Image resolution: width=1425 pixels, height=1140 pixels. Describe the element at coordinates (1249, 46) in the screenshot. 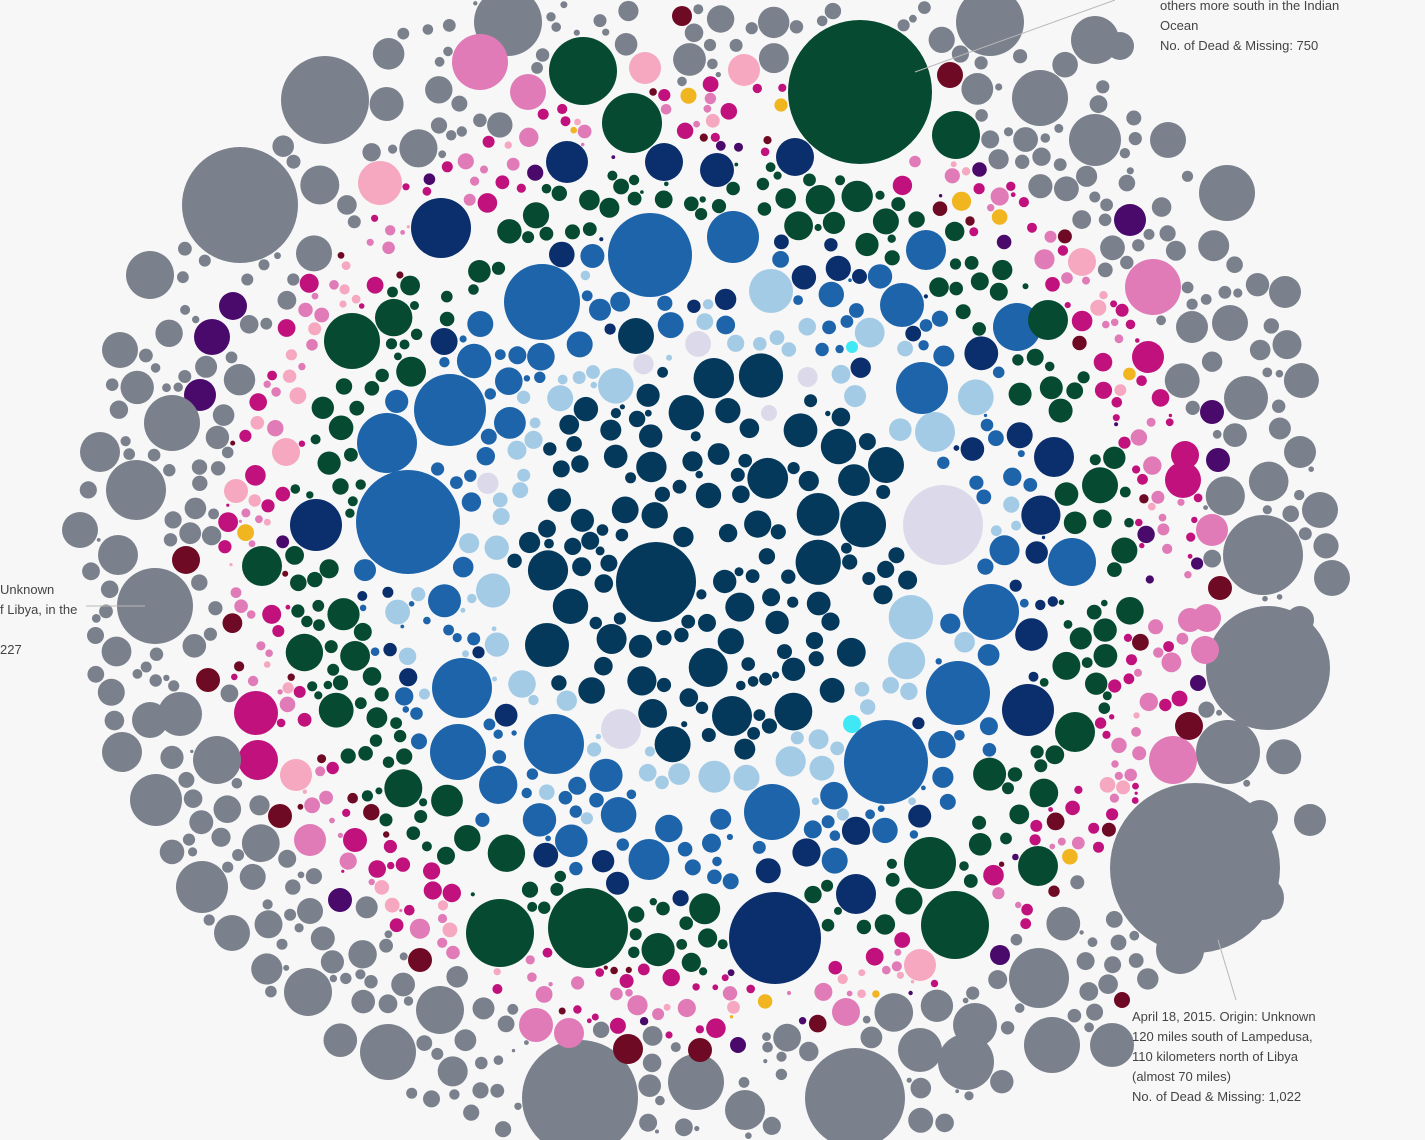

I see `annotation-line: No. of Dead & Missing: 750` at that location.